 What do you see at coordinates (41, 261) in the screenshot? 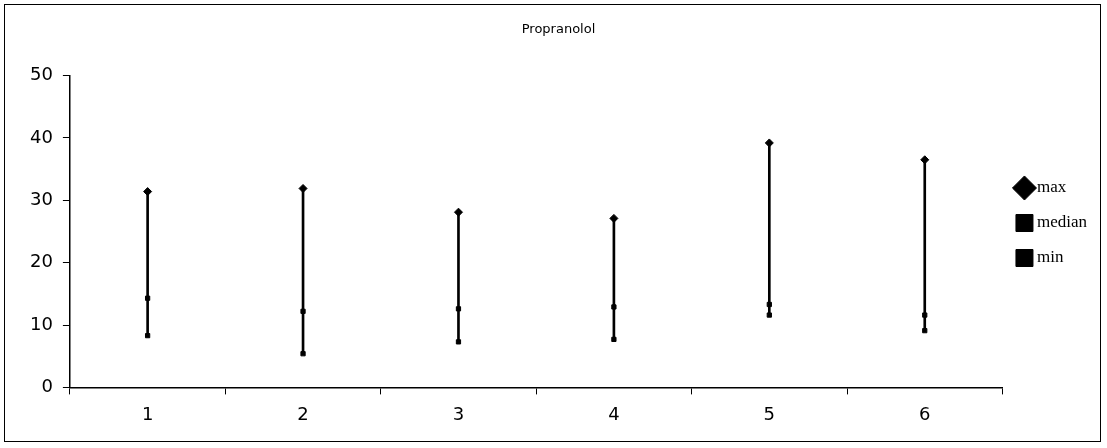
I see `y-tick-label: 20` at bounding box center [41, 261].